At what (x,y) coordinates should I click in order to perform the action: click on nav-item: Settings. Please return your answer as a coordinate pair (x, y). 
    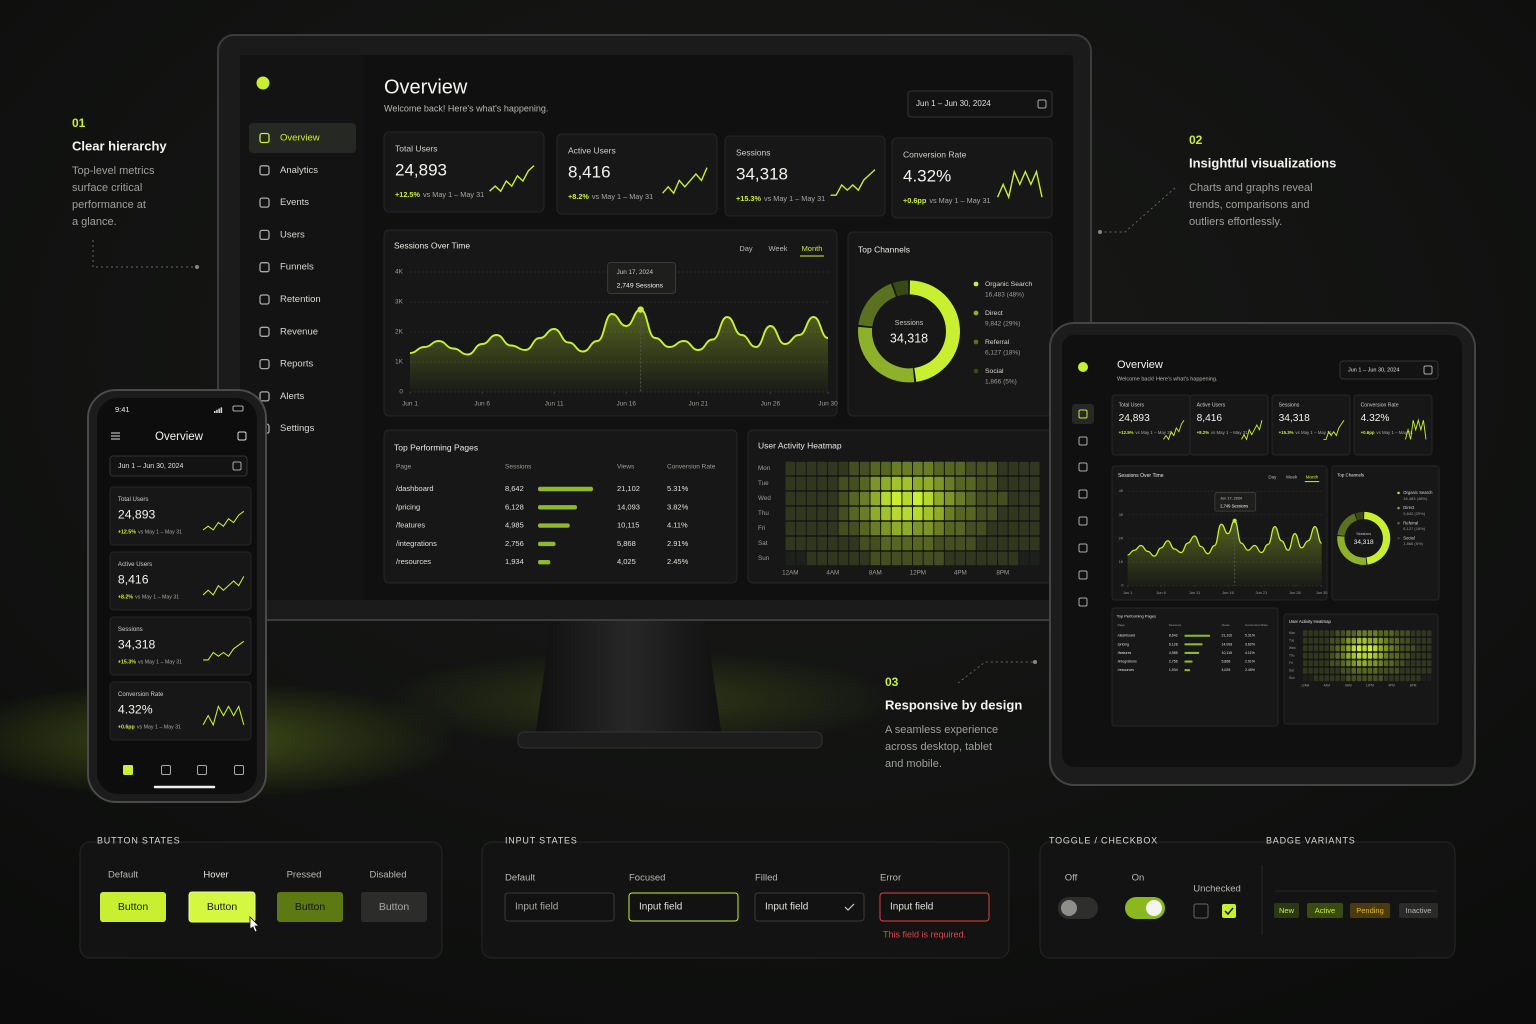
    Looking at the image, I should click on (297, 428).